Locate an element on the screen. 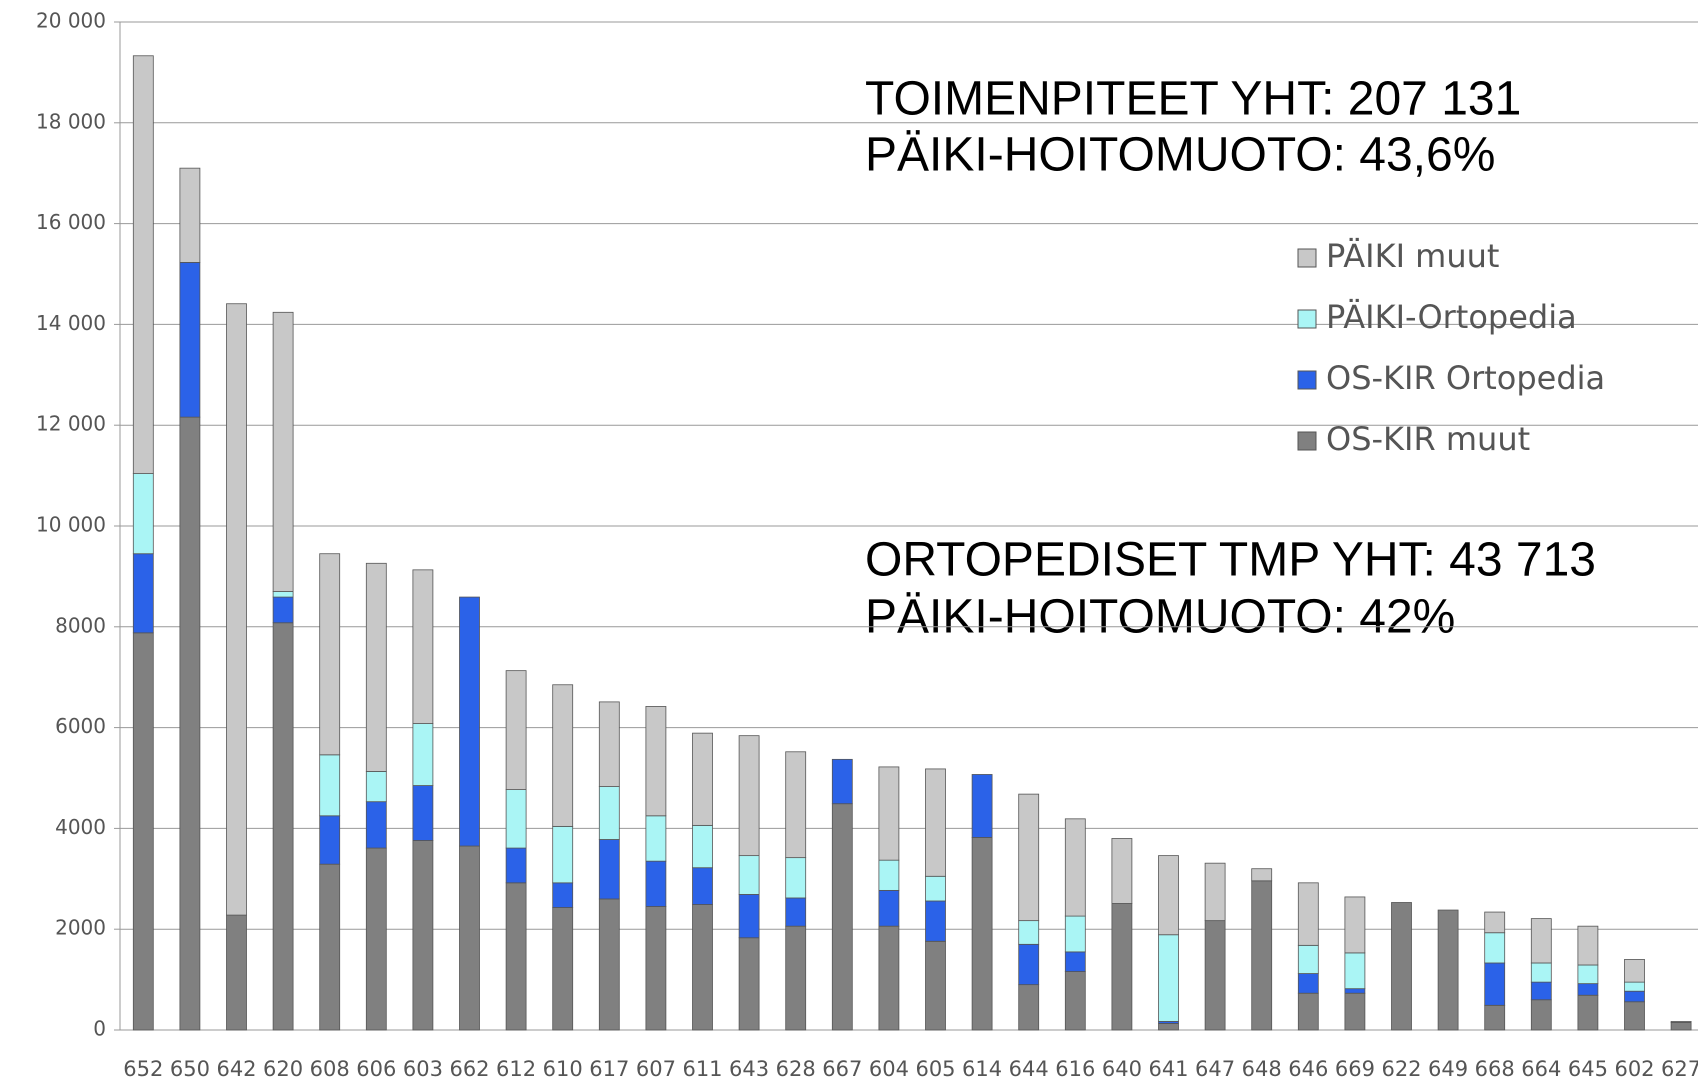  x-tick-label: 667 is located at coordinates (842, 1069).